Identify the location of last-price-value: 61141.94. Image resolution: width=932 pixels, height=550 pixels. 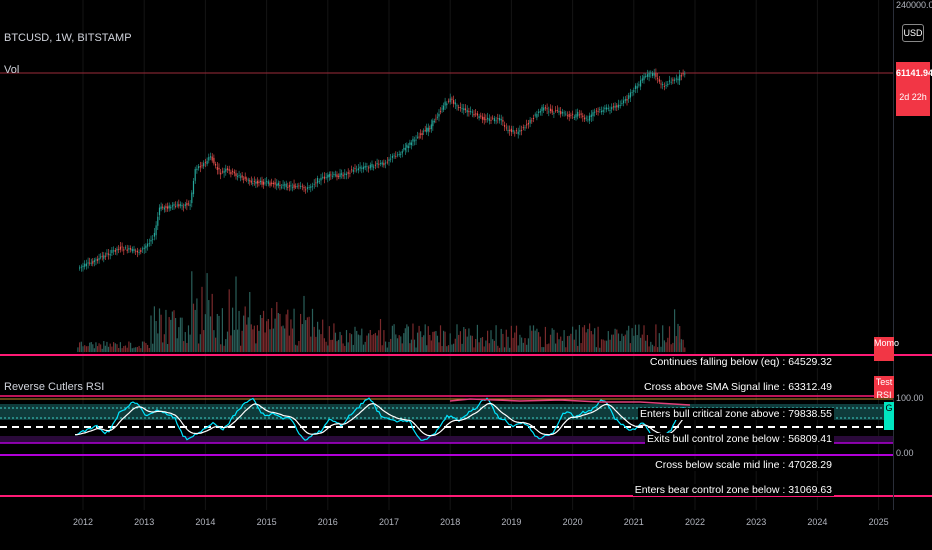
(914, 73).